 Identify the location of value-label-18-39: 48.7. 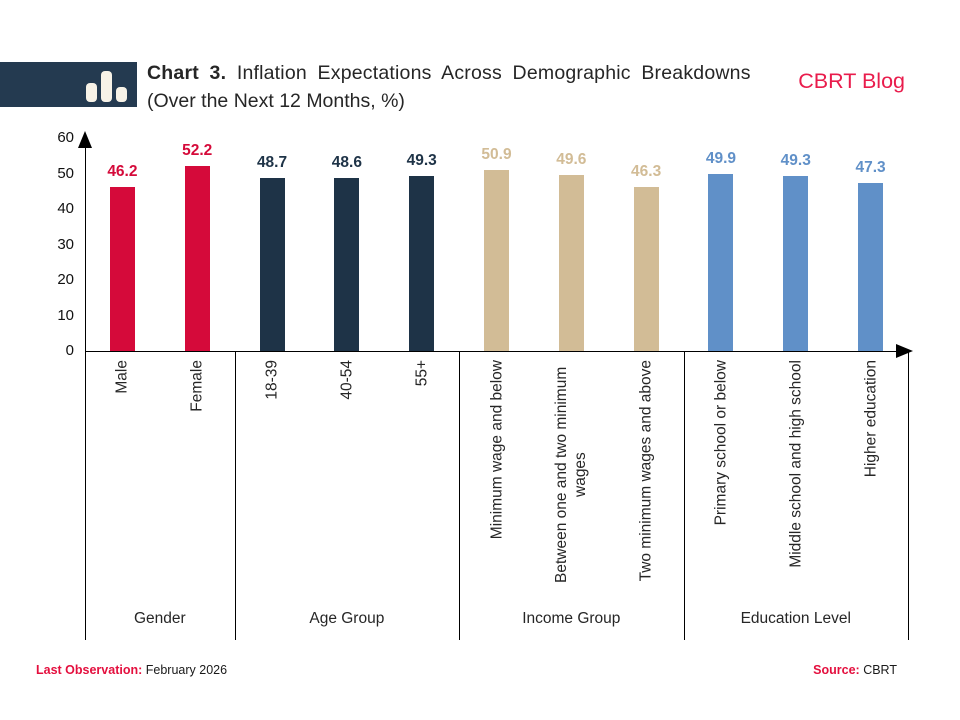
(272, 163).